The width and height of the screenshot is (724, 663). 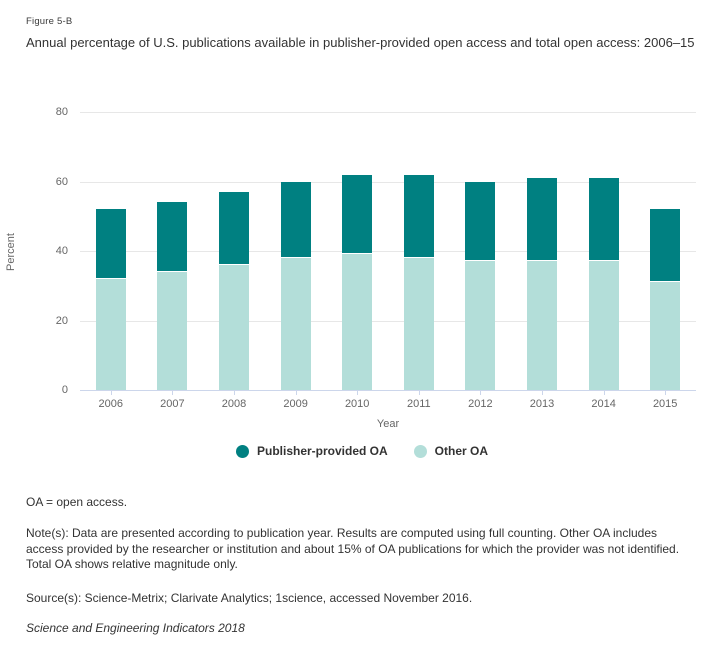 I want to click on y-tick-label-20: 20, so click(x=61, y=320).